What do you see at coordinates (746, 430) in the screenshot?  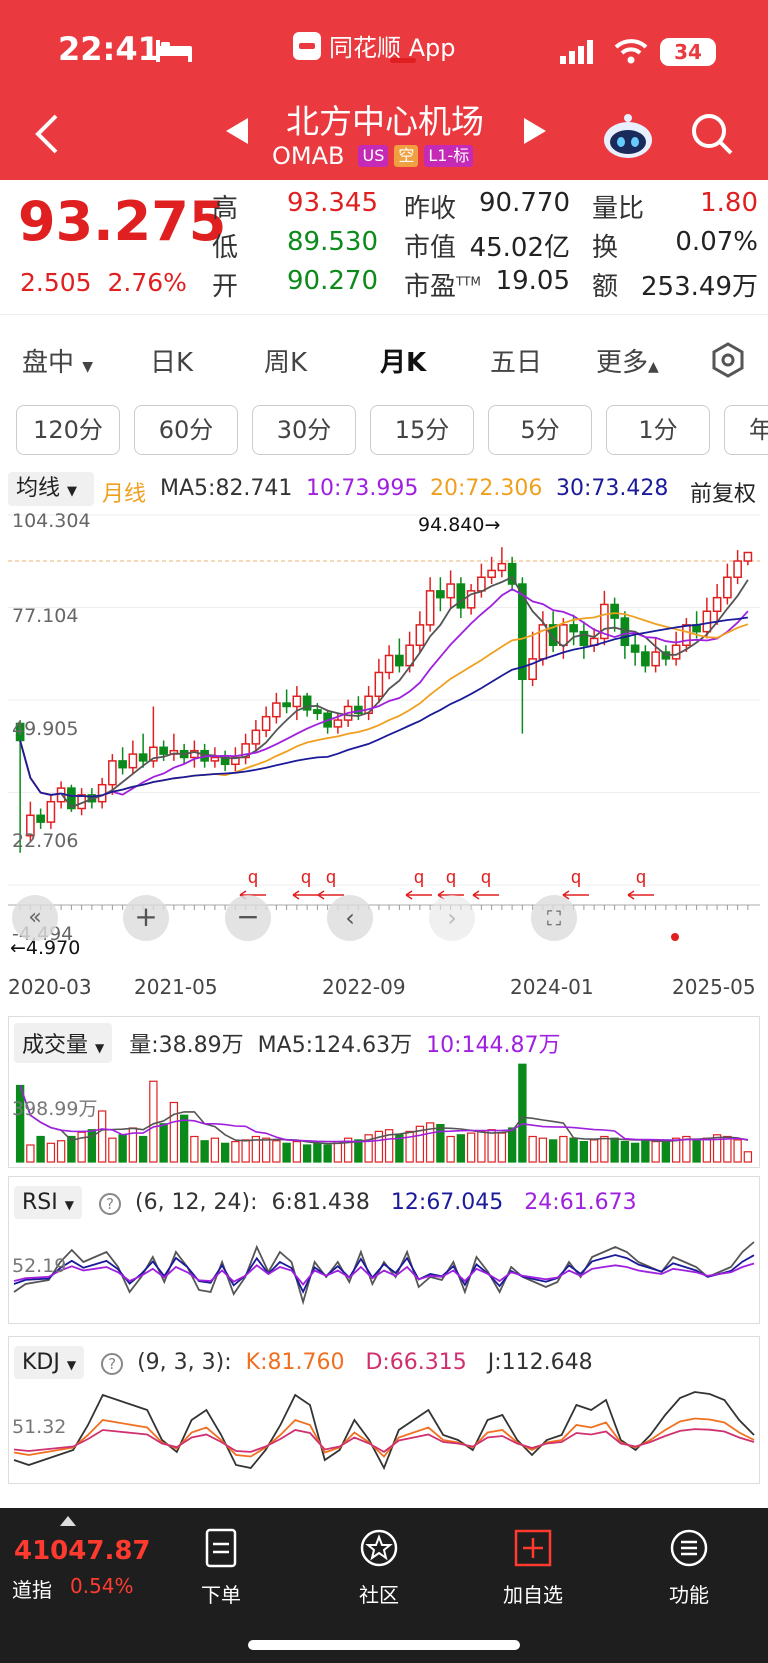 I see `period-year: 年` at bounding box center [746, 430].